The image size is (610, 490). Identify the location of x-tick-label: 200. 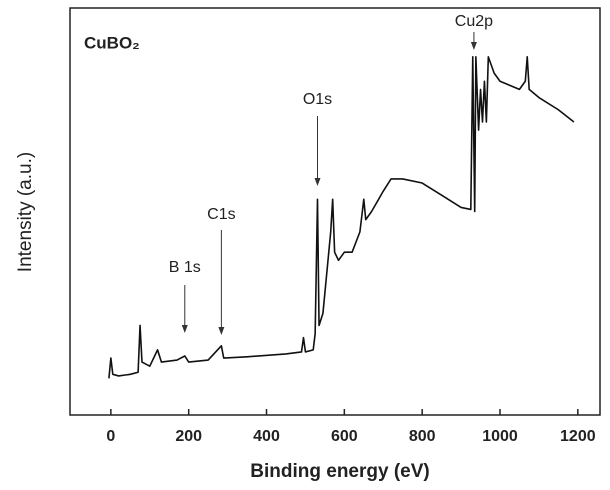
(188, 436).